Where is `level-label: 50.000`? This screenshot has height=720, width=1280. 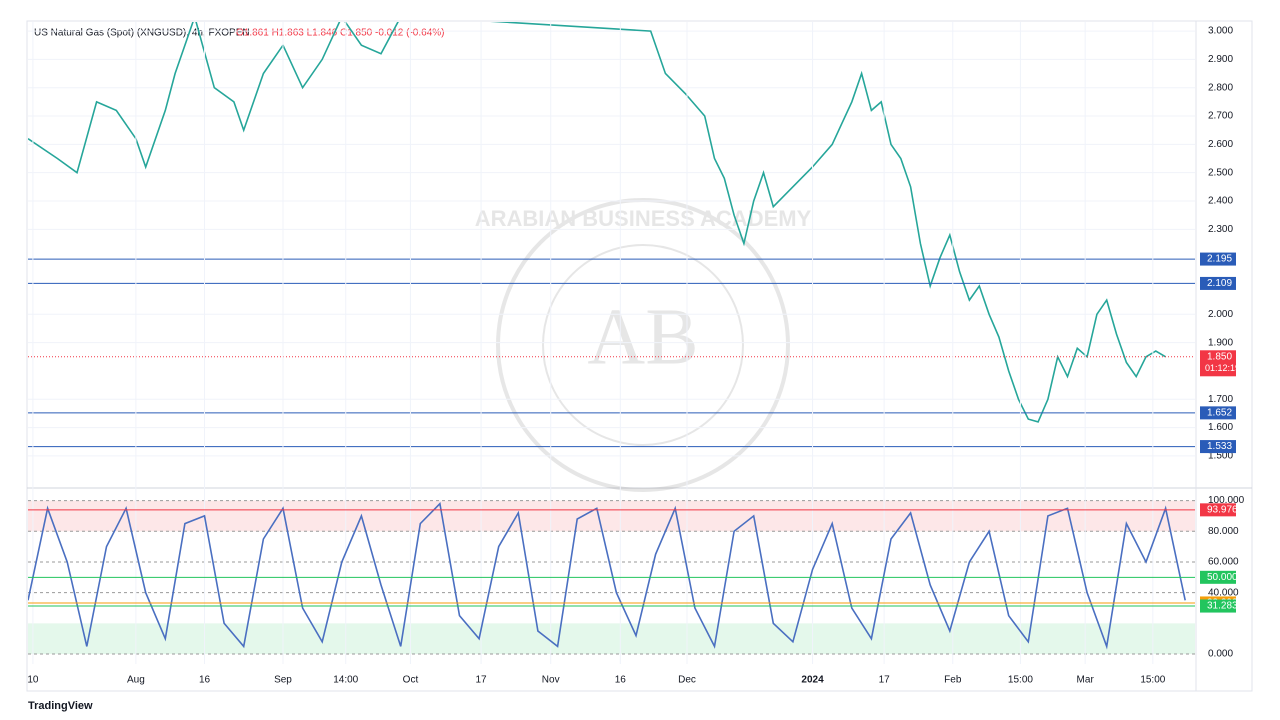
level-label: 50.000 is located at coordinates (1222, 577).